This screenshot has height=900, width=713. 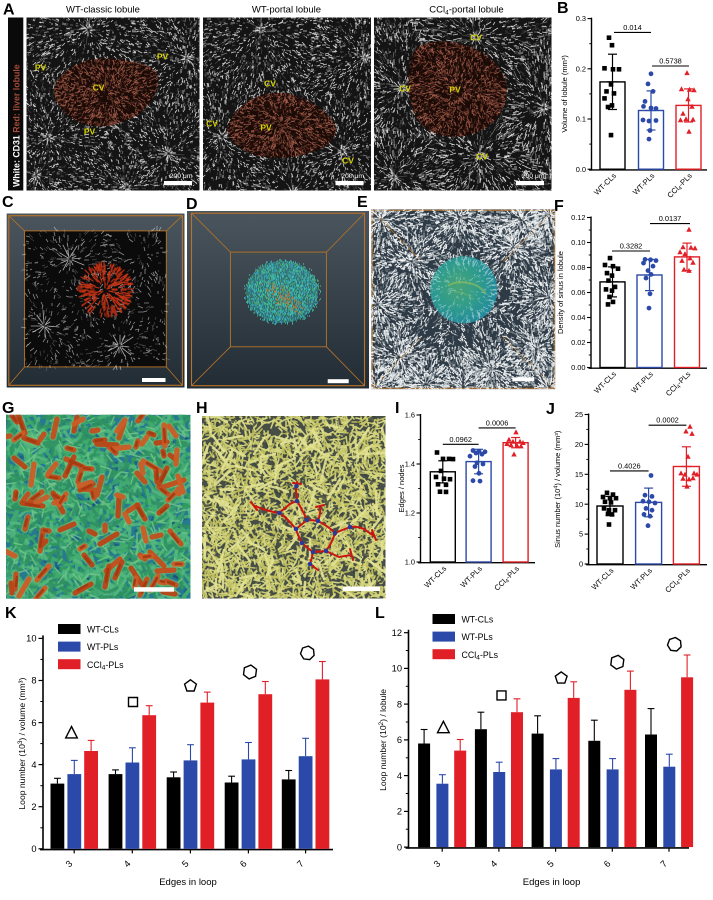 I want to click on svg-text: 0.1, so click(x=581, y=119).